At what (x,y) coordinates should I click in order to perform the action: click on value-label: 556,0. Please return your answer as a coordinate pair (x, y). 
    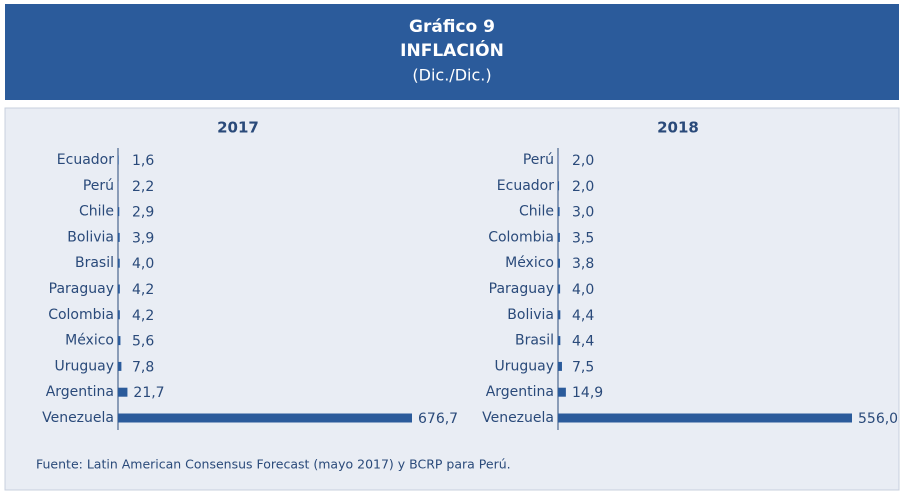
    Looking at the image, I should click on (878, 419).